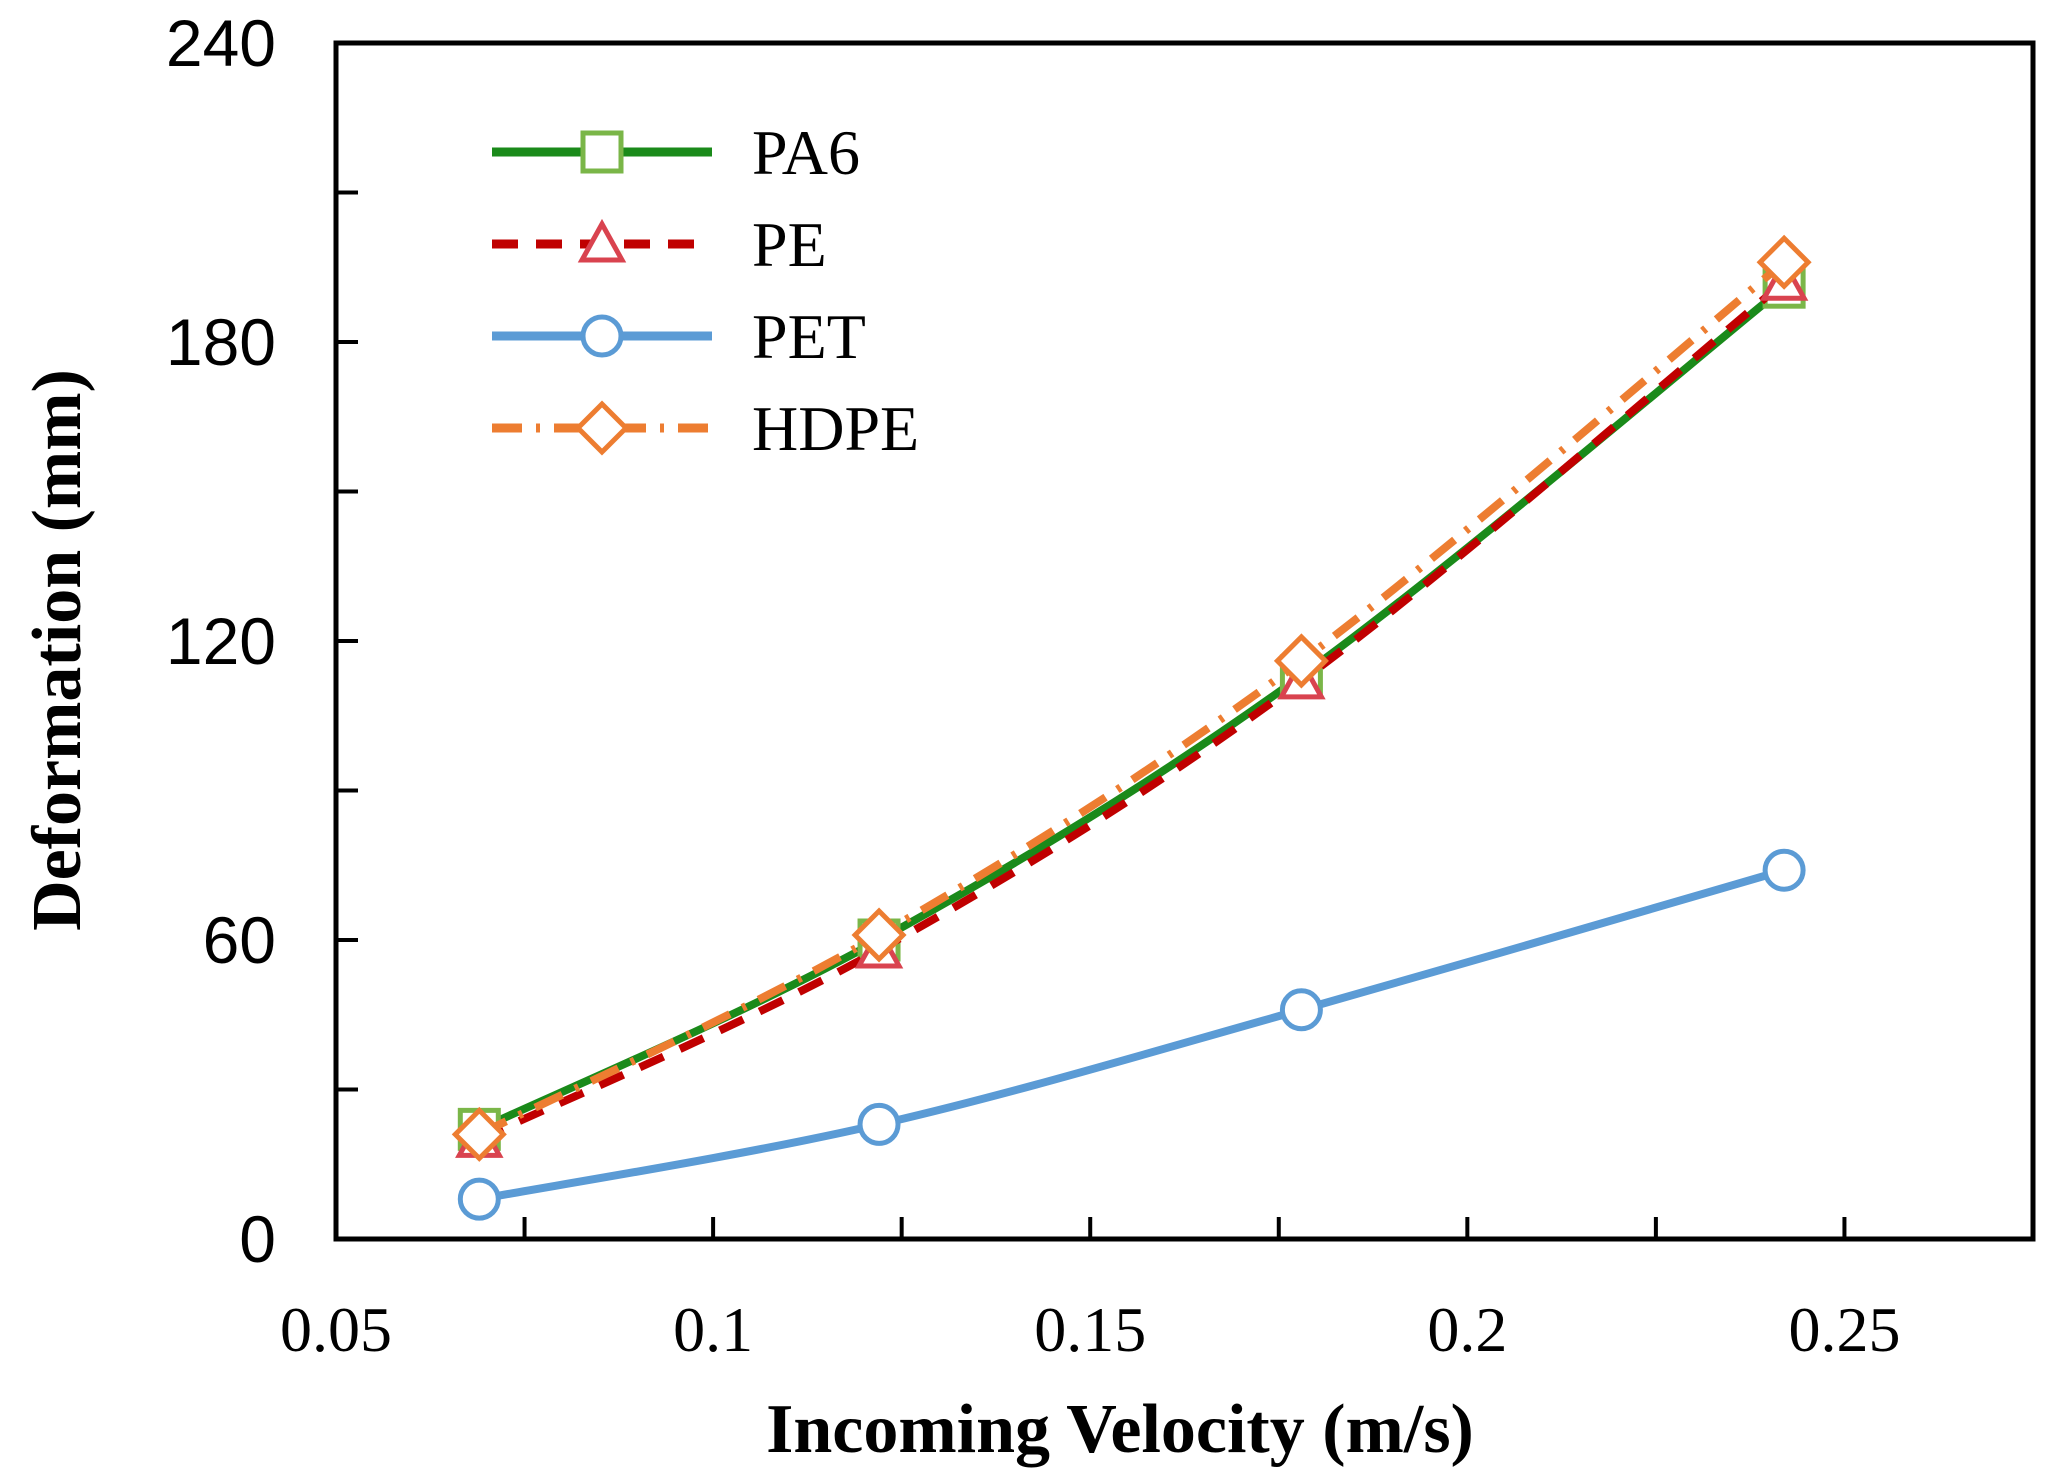 The image size is (2054, 1476). I want to click on y-tick-label: 60, so click(239, 940).